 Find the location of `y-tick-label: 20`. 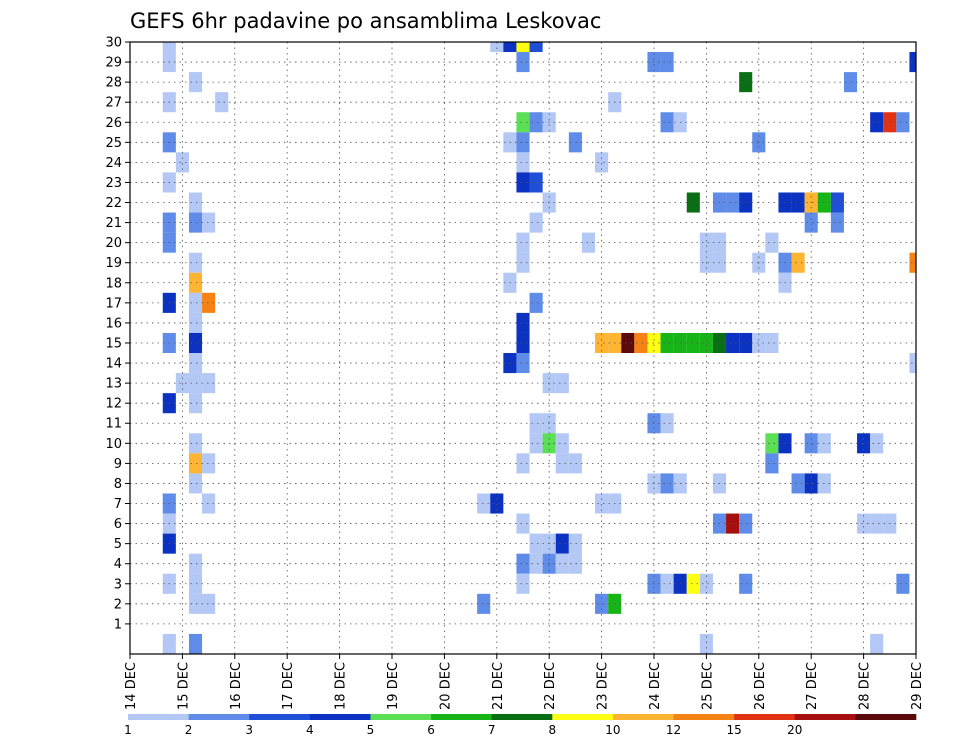

y-tick-label: 20 is located at coordinates (113, 243).